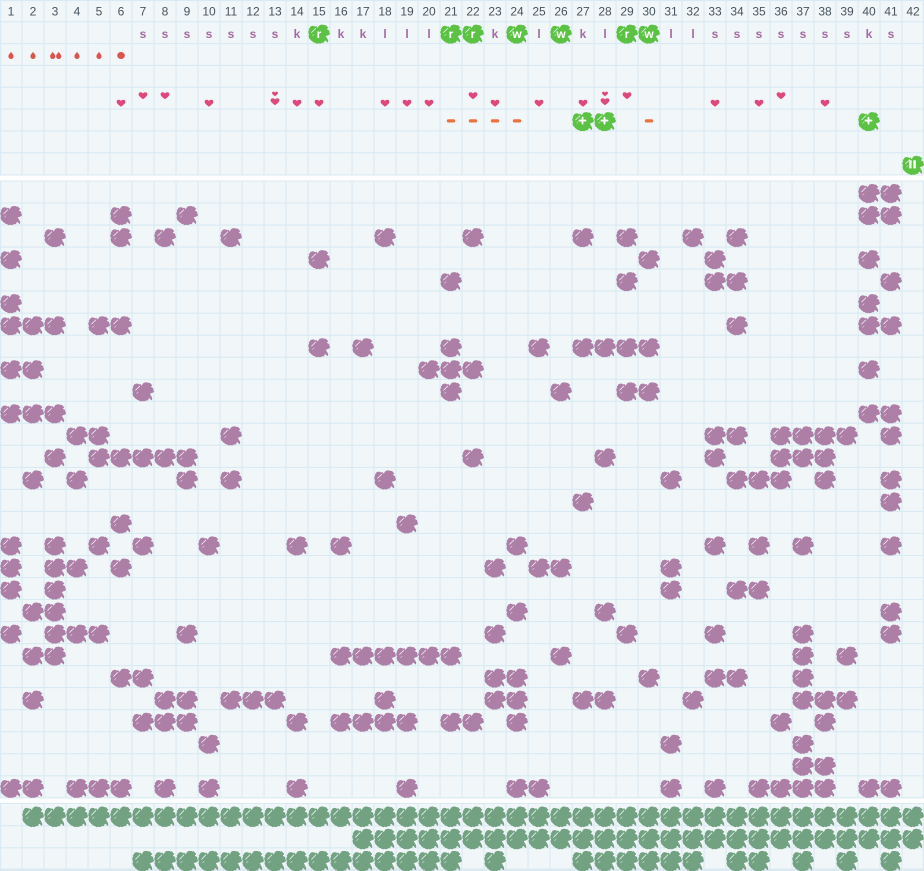 The height and width of the screenshot is (871, 924). Describe the element at coordinates (803, 11) in the screenshot. I see `svg-text: 37` at that location.